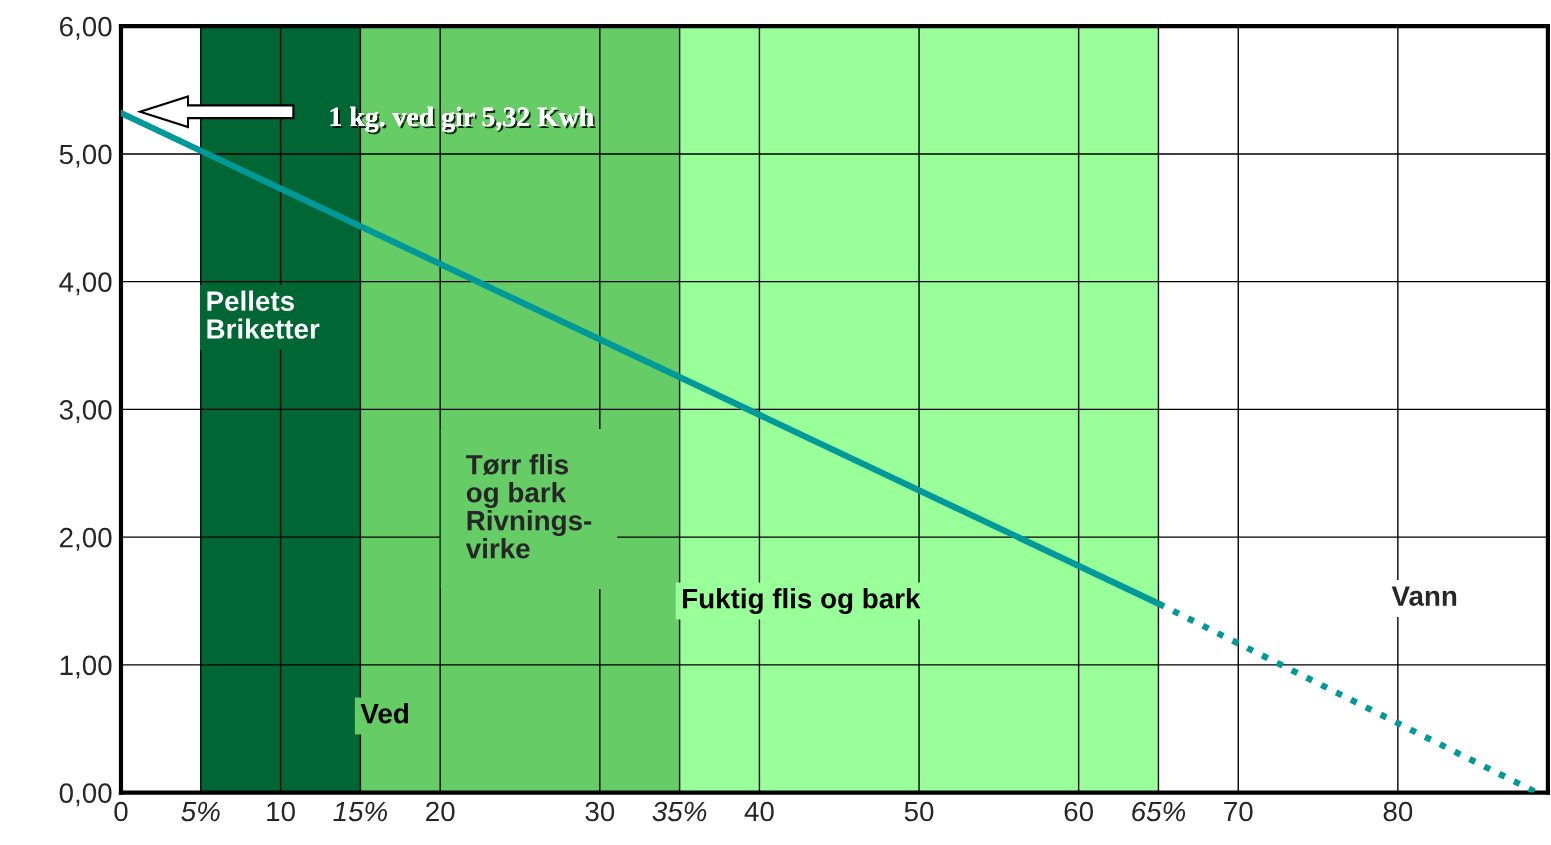  Describe the element at coordinates (281, 811) in the screenshot. I see `x-tick-label: 10` at that location.